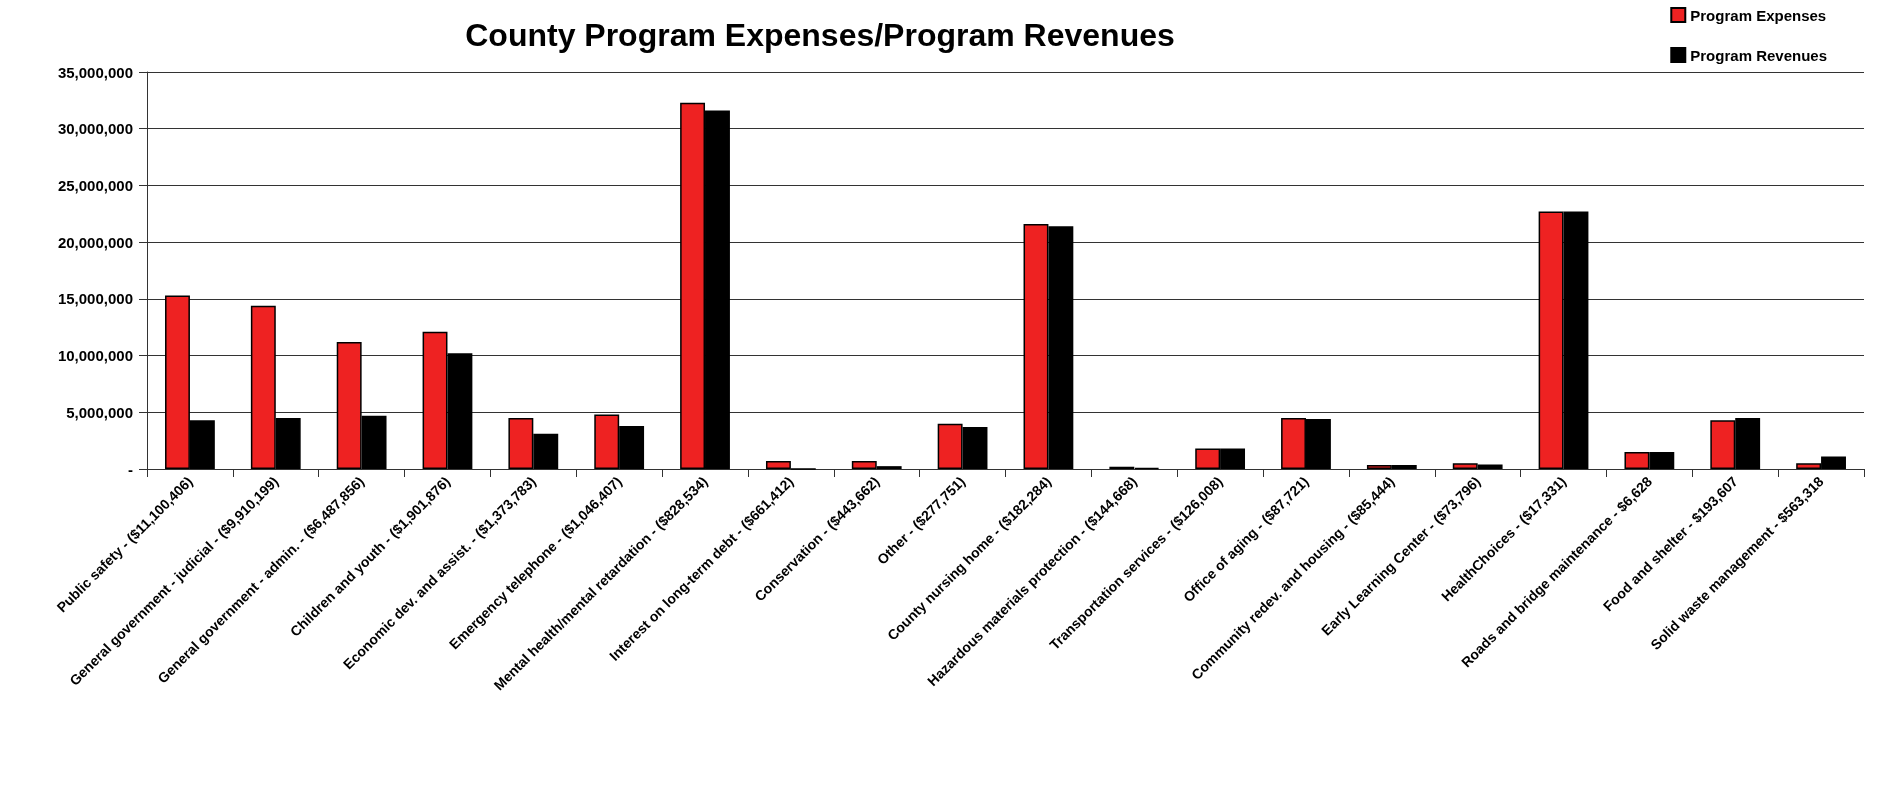  Describe the element at coordinates (1758, 15) in the screenshot. I see `legend-label: Program Expenses` at that location.